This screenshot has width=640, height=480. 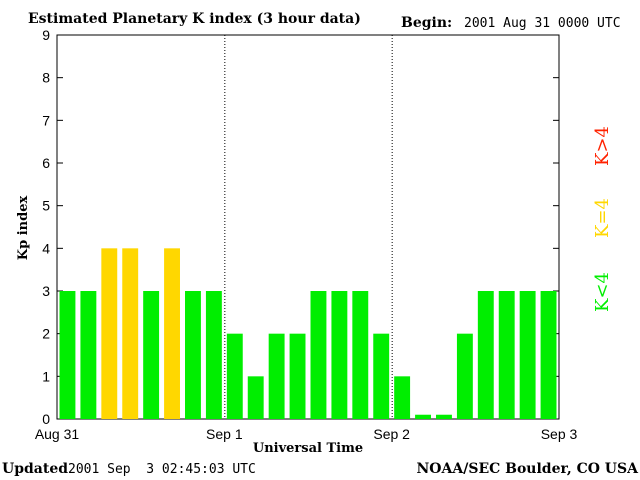 I want to click on begin-value: 2001 Aug 31 0000 UTC, so click(x=542, y=23).